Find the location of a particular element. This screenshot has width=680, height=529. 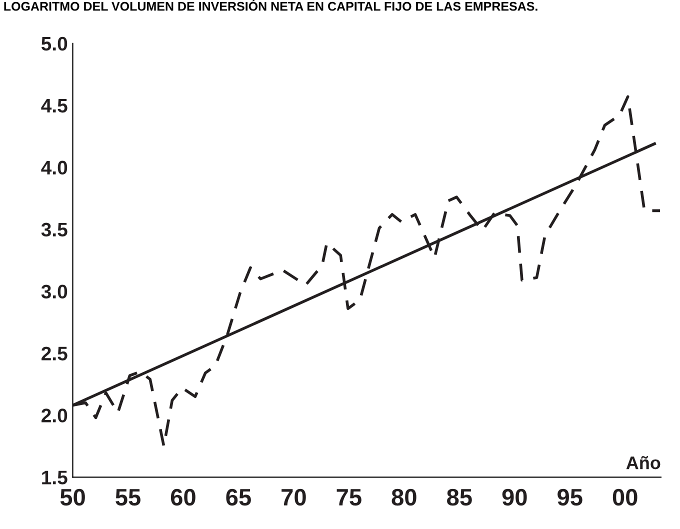

x-tick-label: 75 is located at coordinates (349, 497).